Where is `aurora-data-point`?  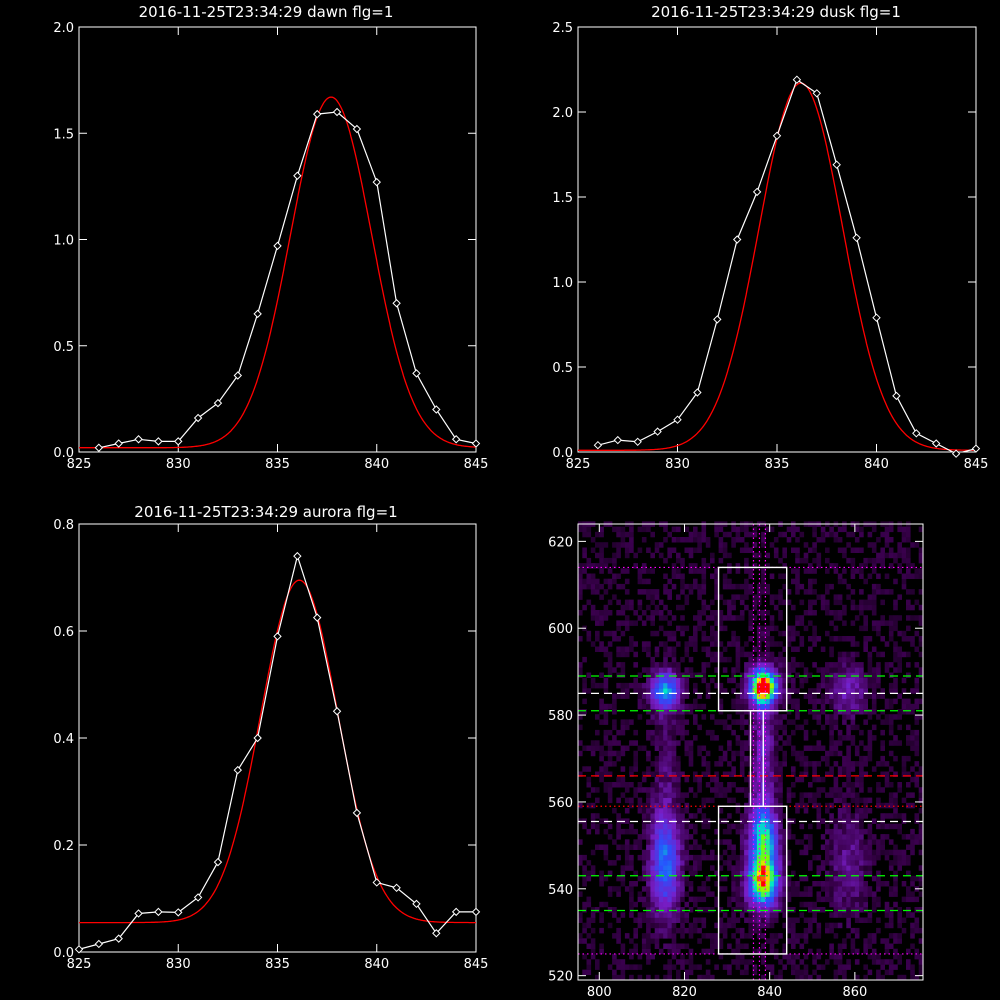
aurora-data-point is located at coordinates (277, 636).